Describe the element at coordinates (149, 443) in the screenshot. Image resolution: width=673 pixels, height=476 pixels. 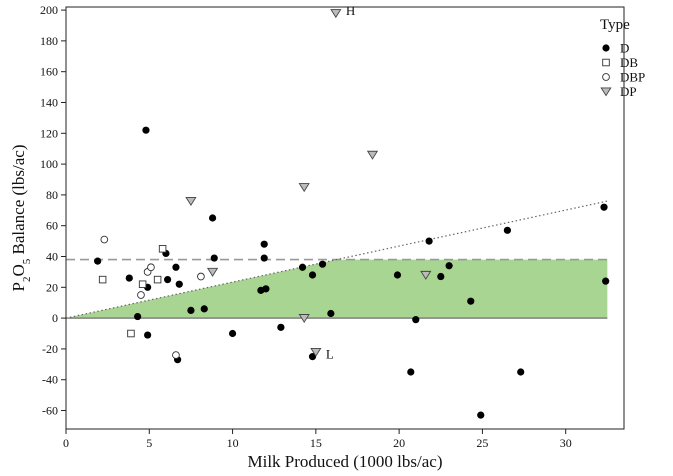
I see `x-tick-label: 5` at that location.